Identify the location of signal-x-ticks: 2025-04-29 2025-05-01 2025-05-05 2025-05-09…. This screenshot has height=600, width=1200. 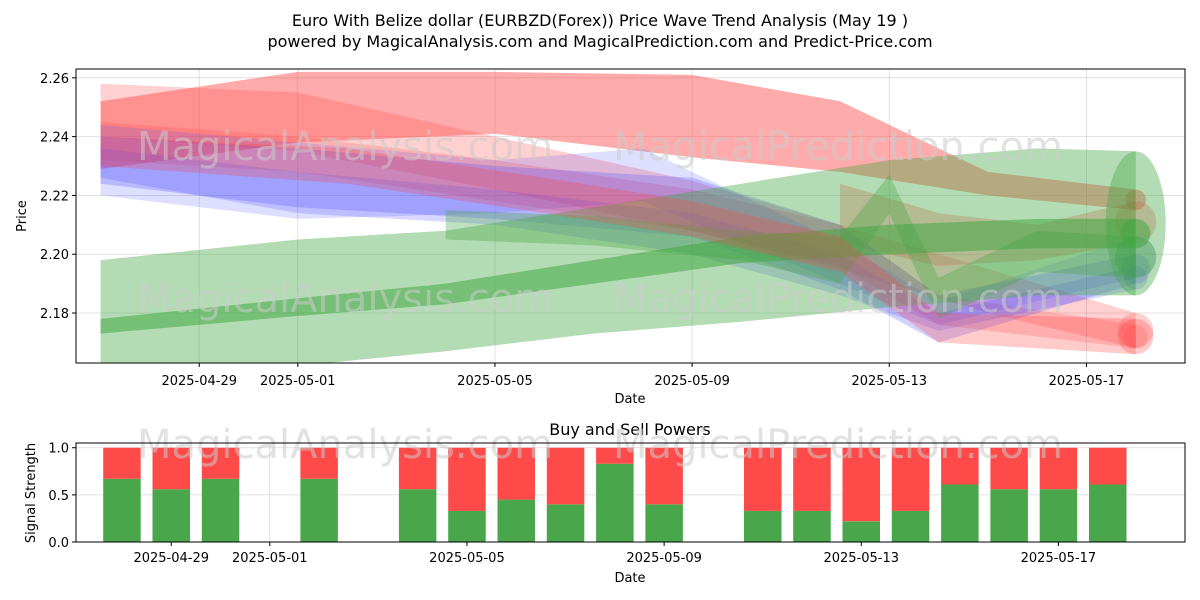
(614, 554).